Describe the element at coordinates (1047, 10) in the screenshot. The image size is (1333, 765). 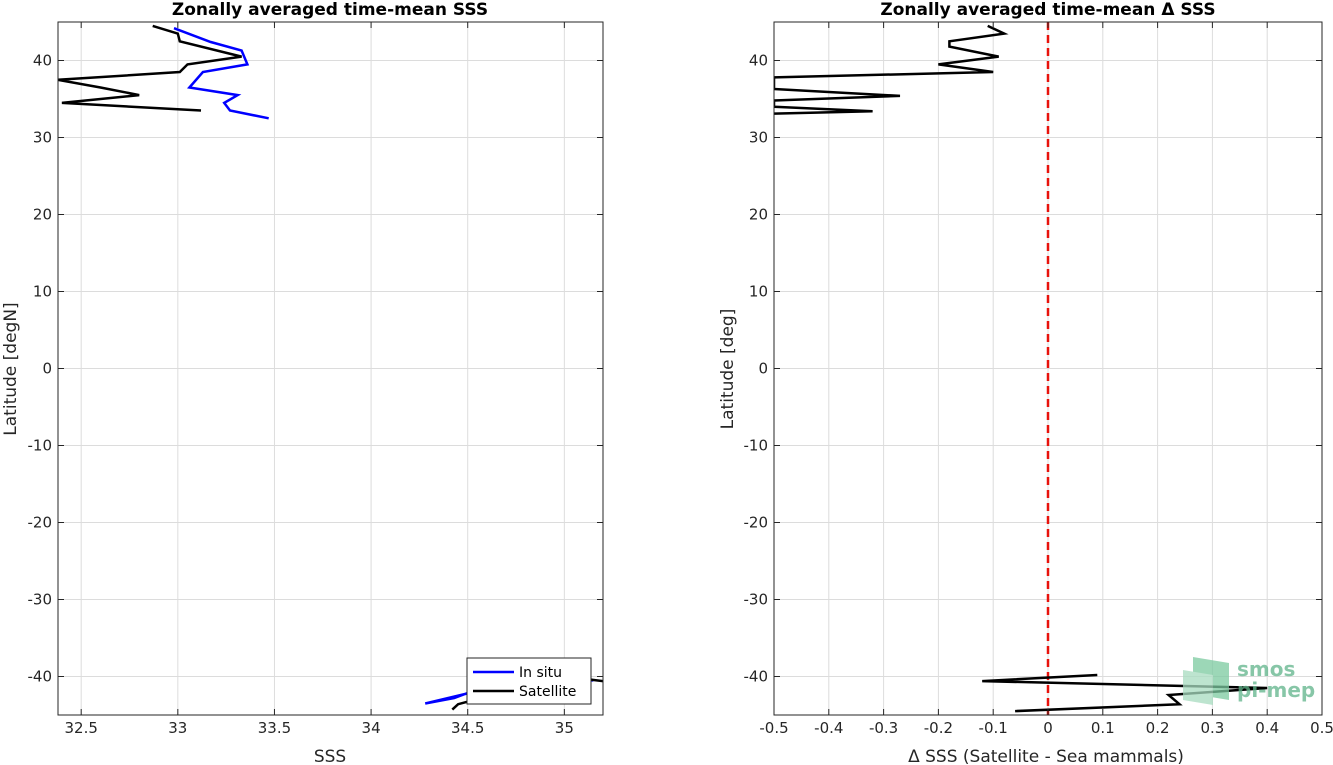
I see `right-chart-title: Zonally averaged time-mean Δ SSS` at that location.